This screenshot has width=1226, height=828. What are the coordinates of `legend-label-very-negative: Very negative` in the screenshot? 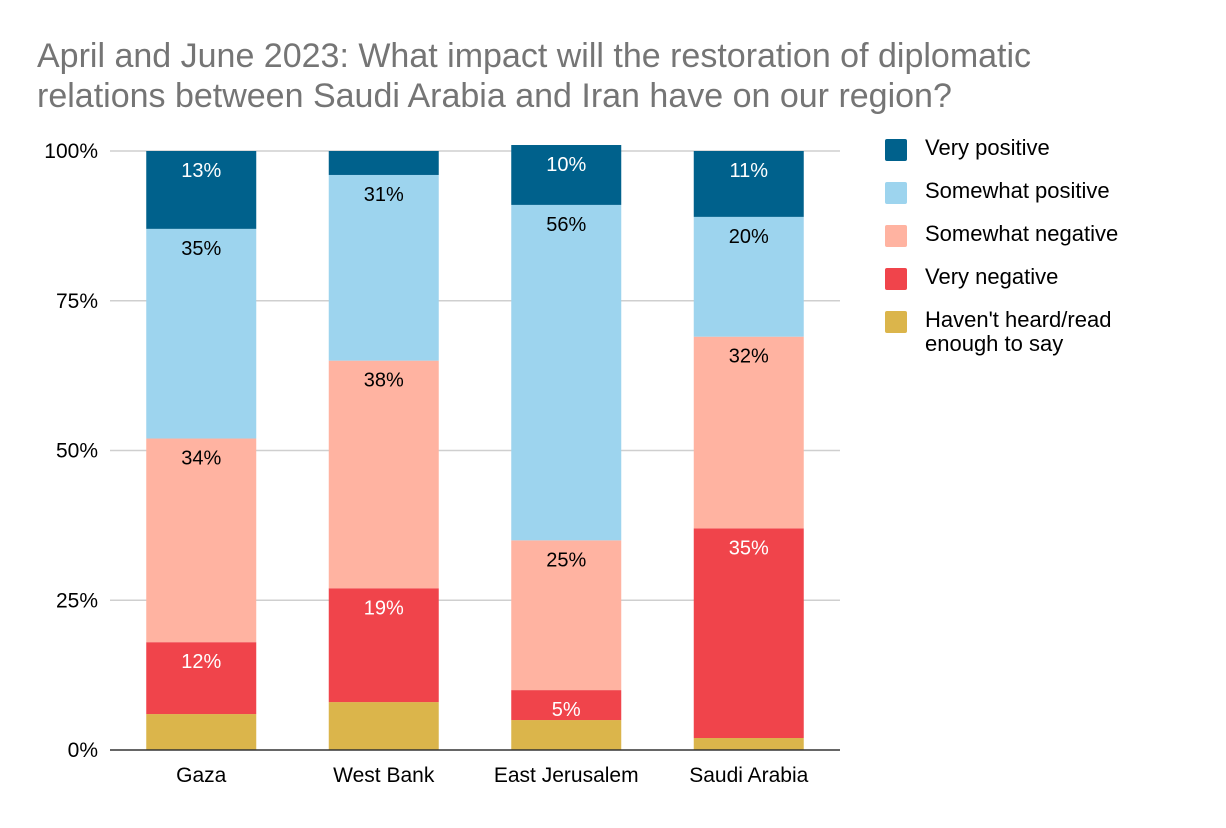 It's located at (992, 276).